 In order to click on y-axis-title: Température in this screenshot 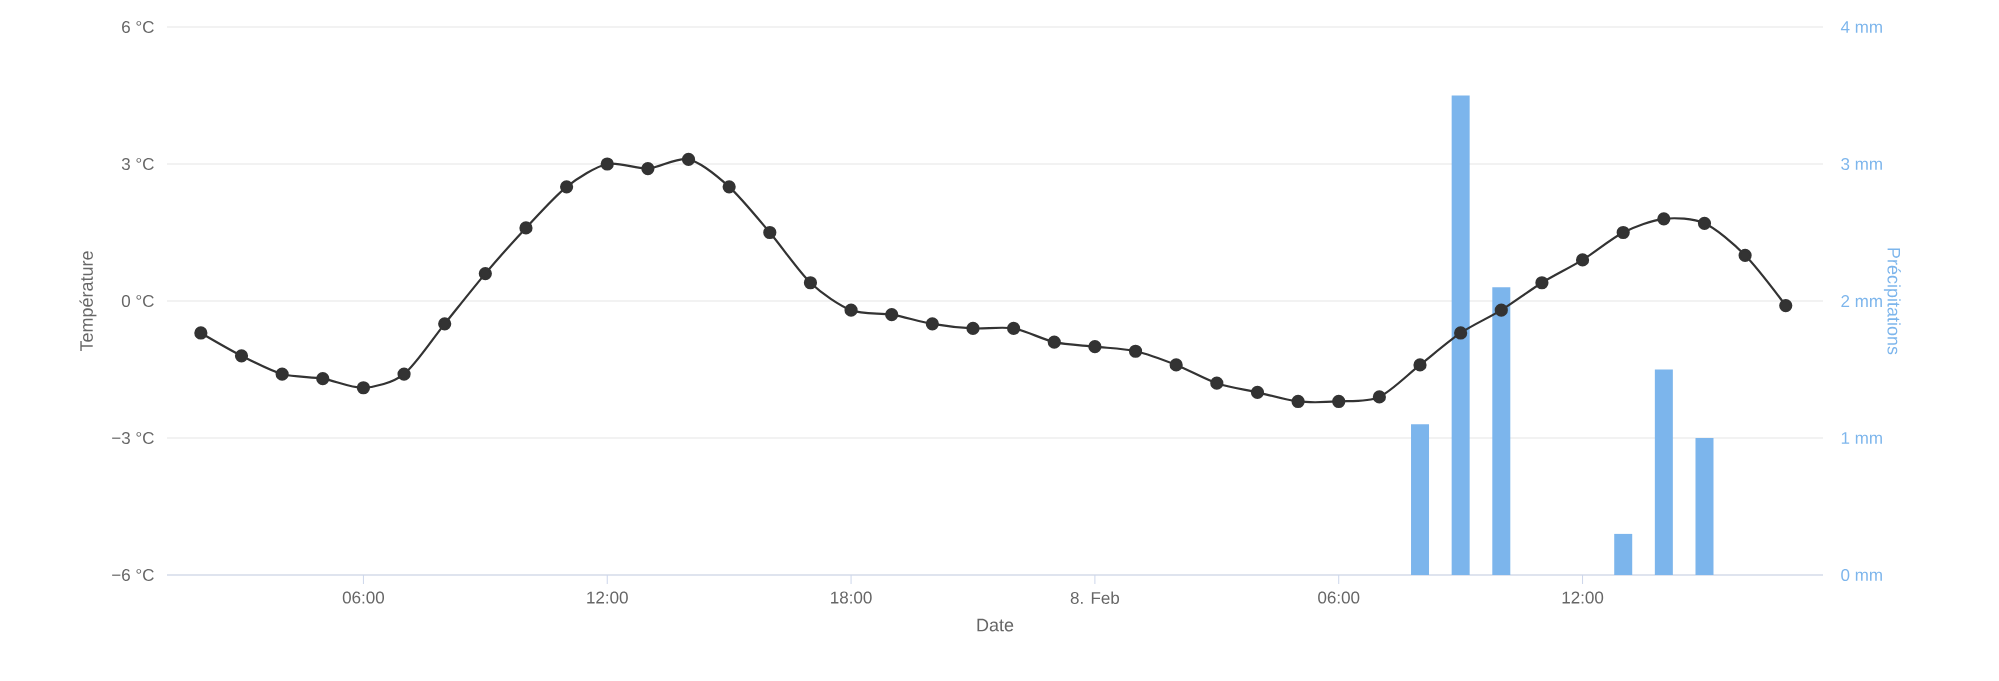, I will do `click(88, 301)`.